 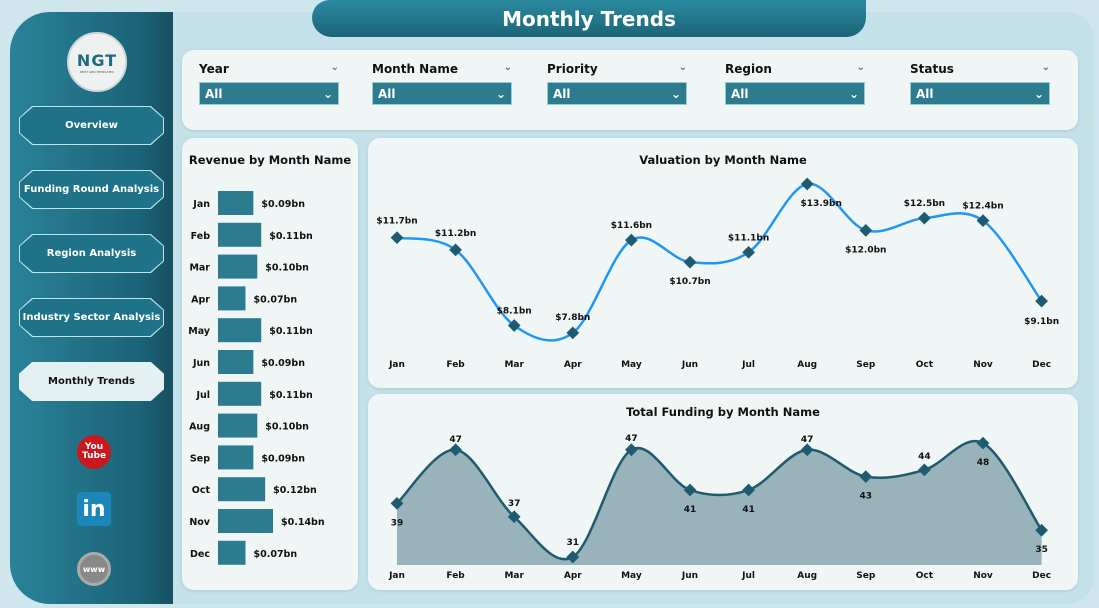 I want to click on filter-status: Status ⌄ All ⌄, so click(x=980, y=83).